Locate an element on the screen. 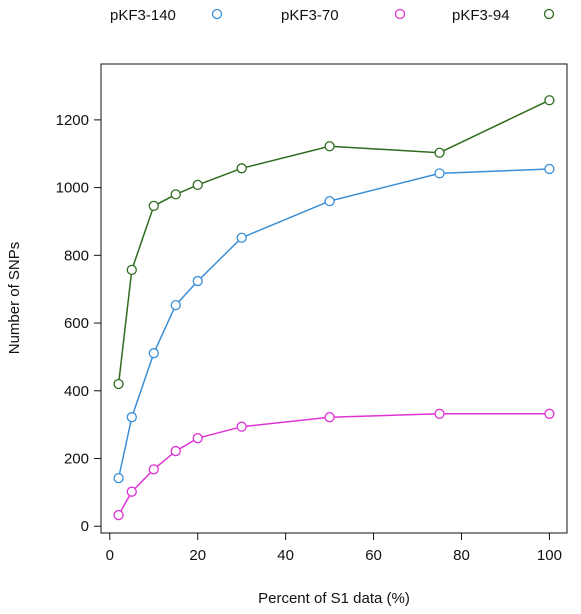 This screenshot has width=581, height=614. y-tick-label: 400 is located at coordinates (76, 391).